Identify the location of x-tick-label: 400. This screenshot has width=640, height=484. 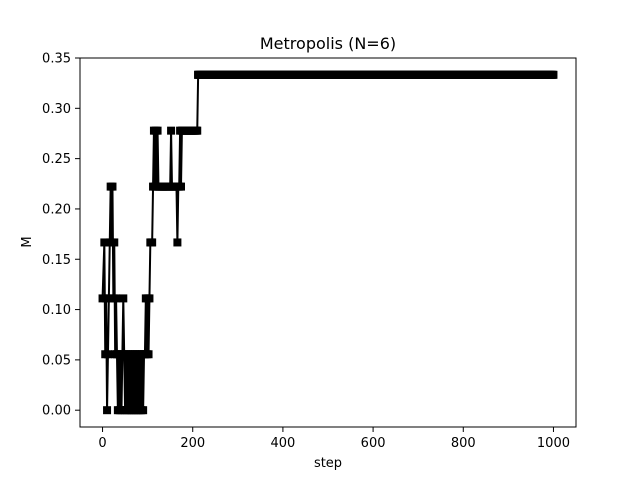
(282, 443).